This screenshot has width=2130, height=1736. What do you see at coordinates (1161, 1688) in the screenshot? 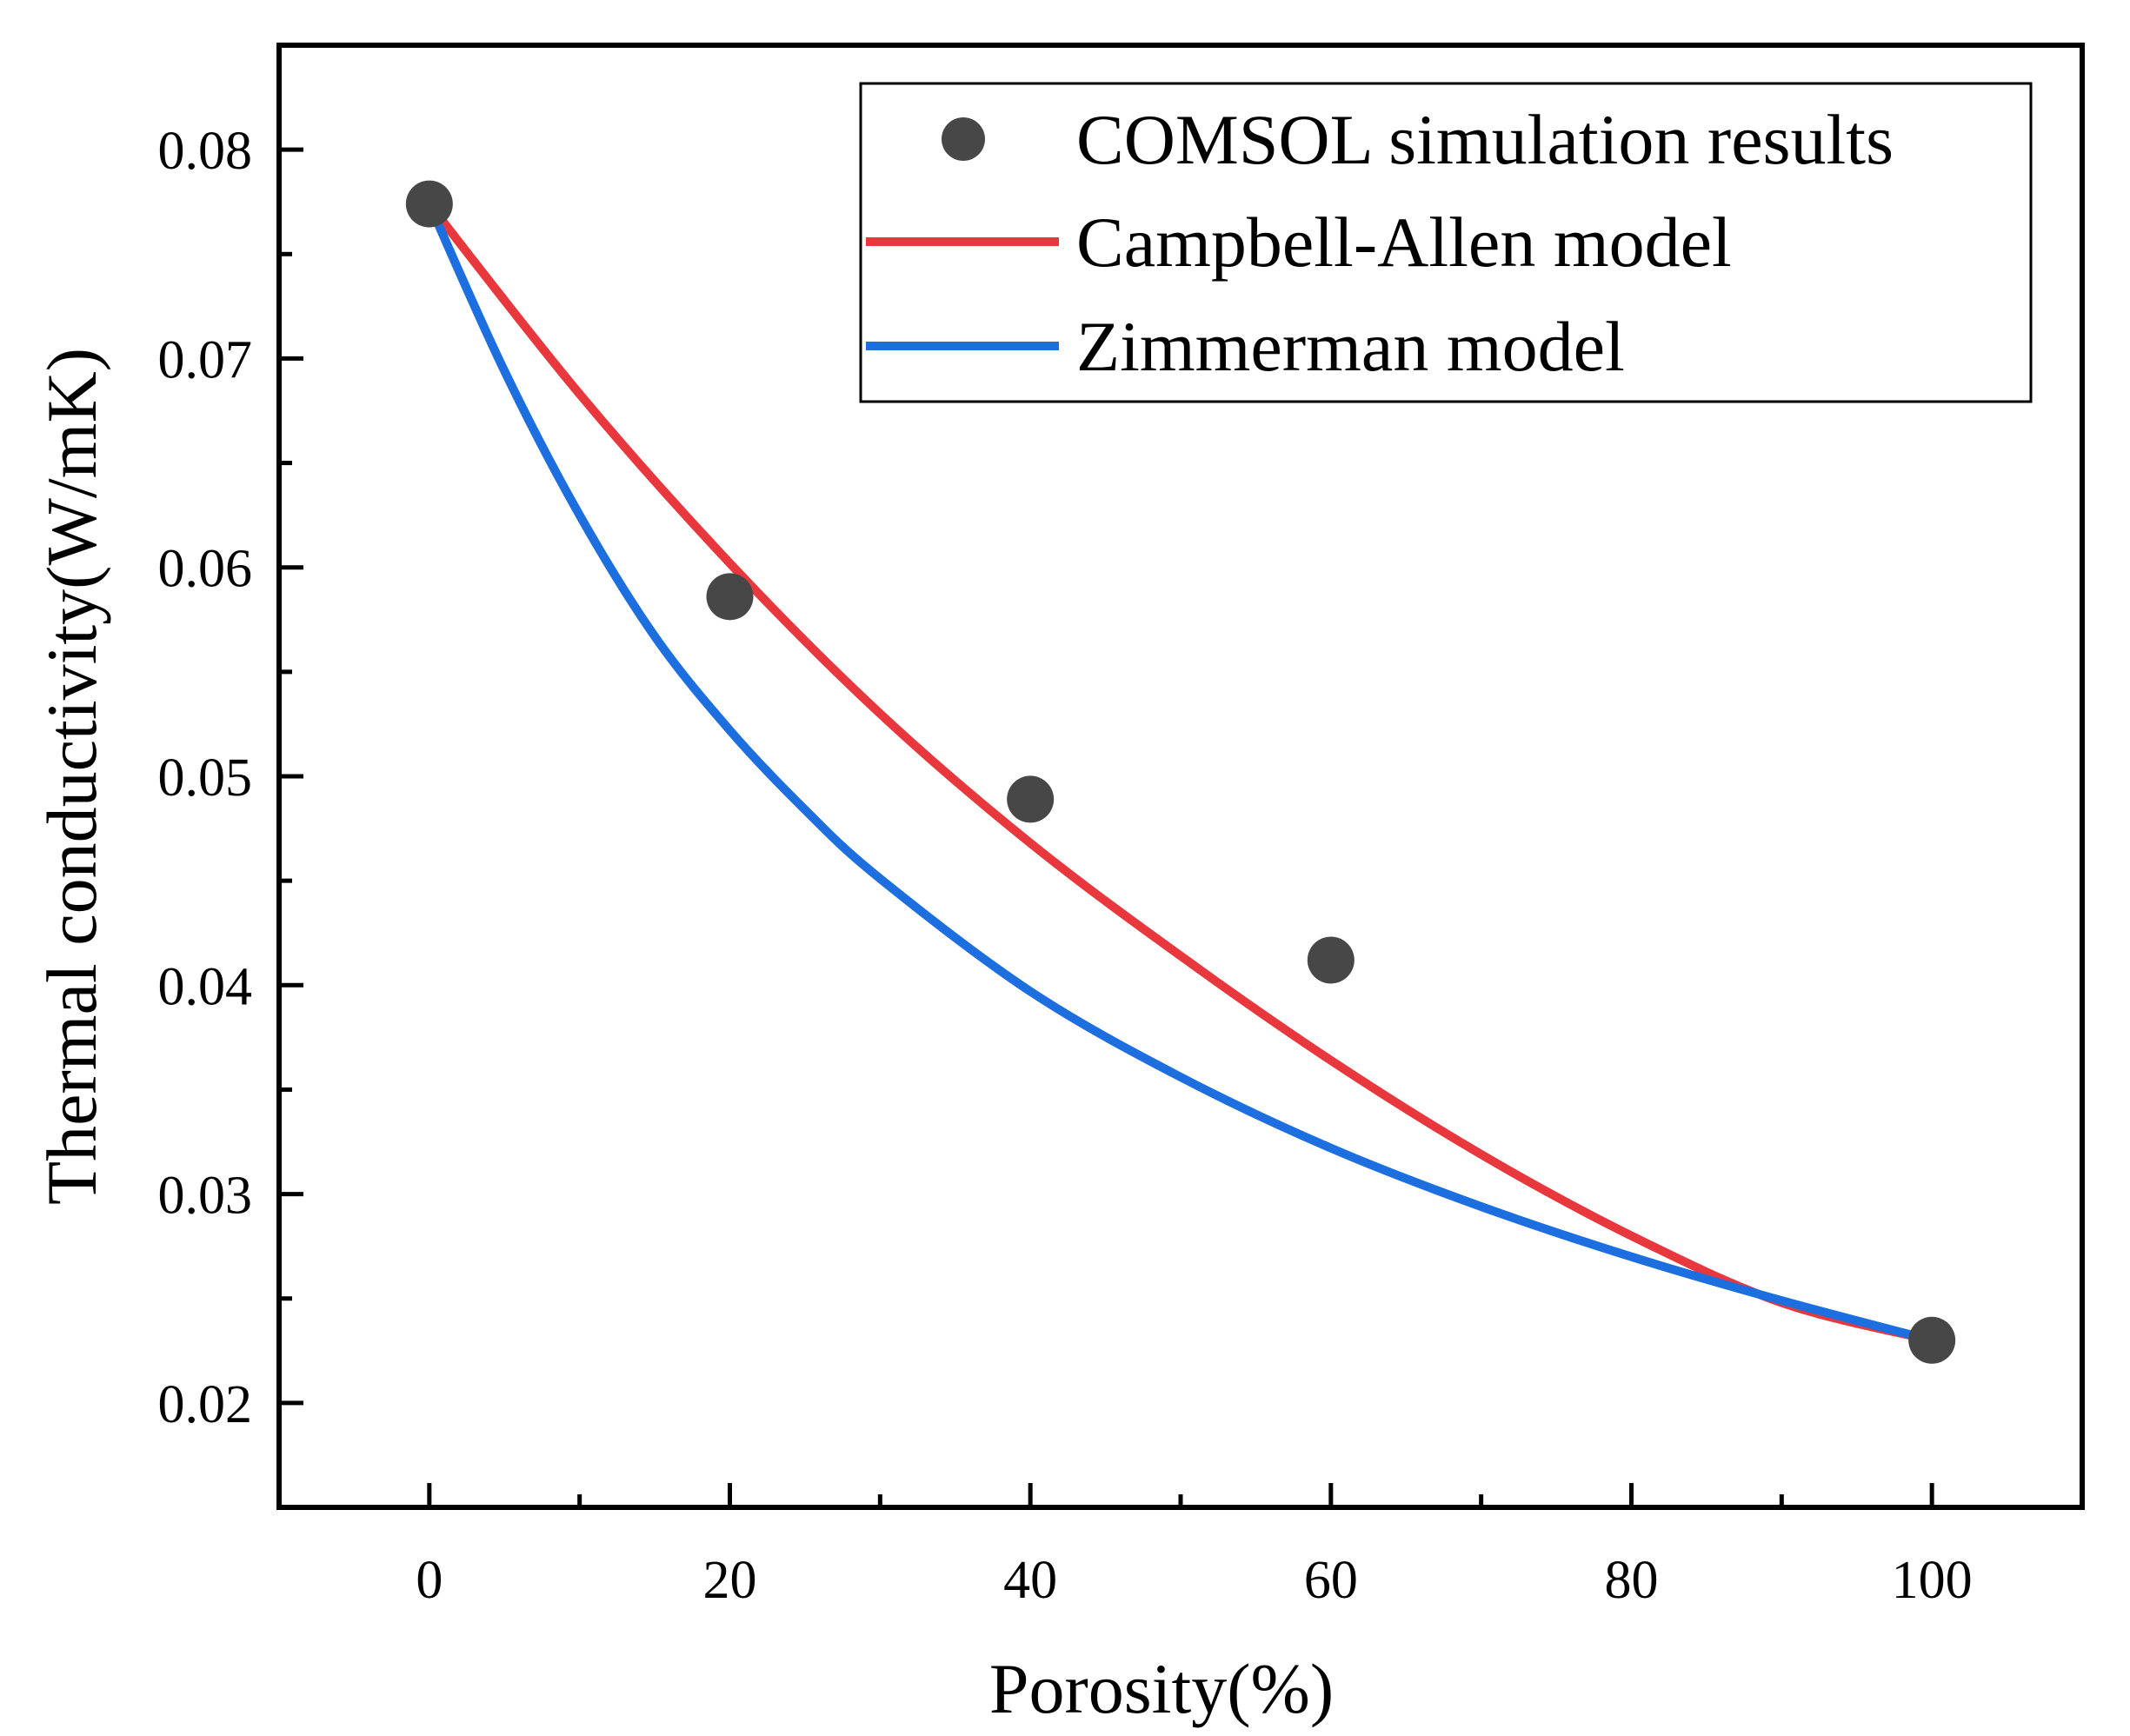
I see `x-axis-title: Porosity(%)` at bounding box center [1161, 1688].